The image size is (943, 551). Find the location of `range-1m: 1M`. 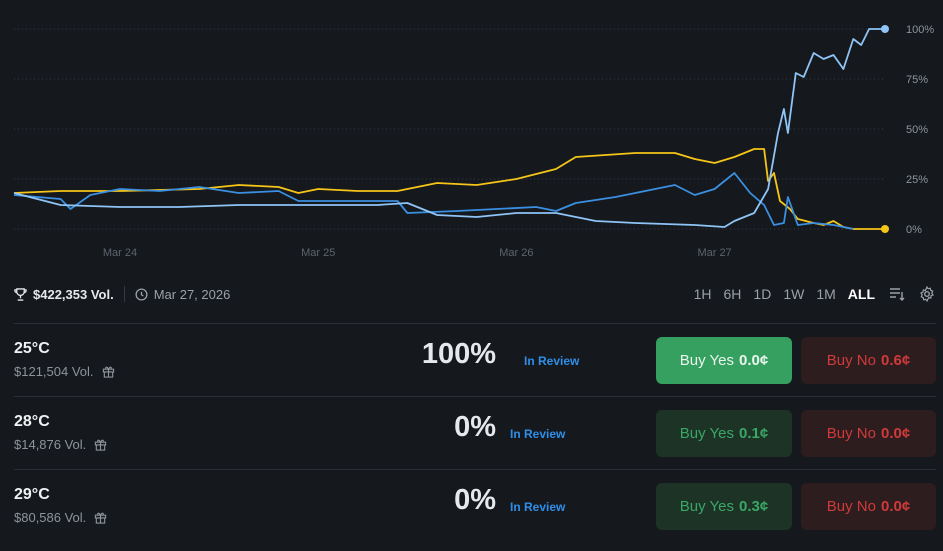

range-1m: 1M is located at coordinates (826, 294).